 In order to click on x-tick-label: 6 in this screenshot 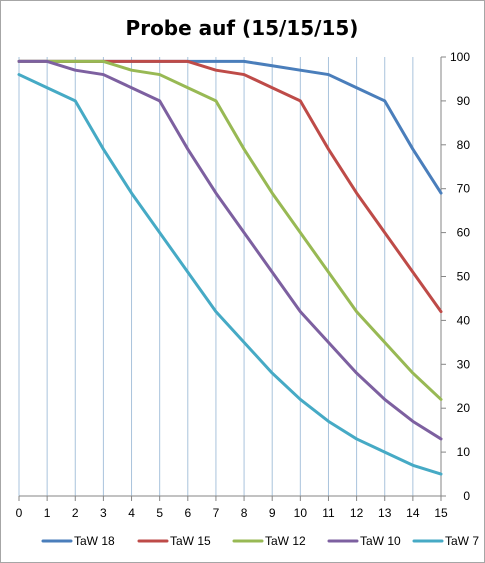, I will do `click(187, 513)`.